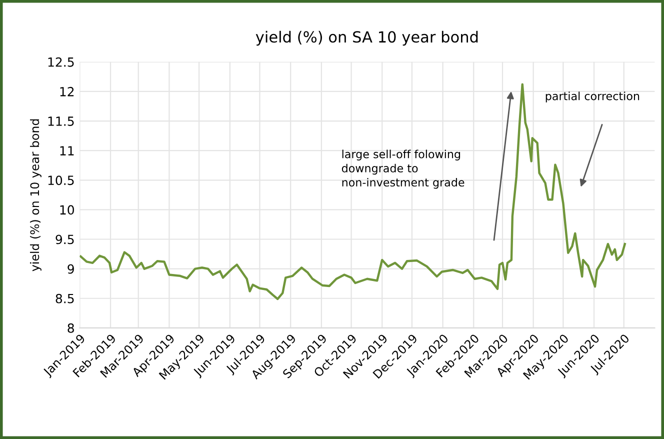  Describe the element at coordinates (67, 91) in the screenshot. I see `y-tick-label: 12` at that location.